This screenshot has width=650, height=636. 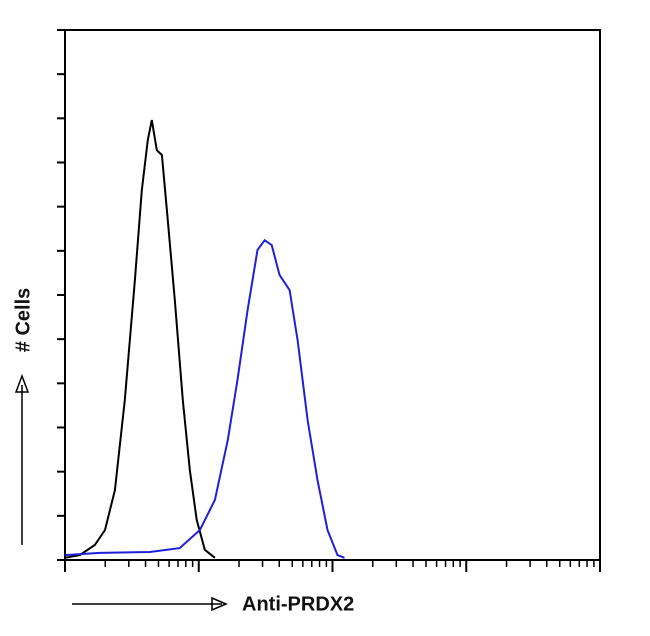 What do you see at coordinates (219, 604) in the screenshot?
I see `x-arrow-head` at bounding box center [219, 604].